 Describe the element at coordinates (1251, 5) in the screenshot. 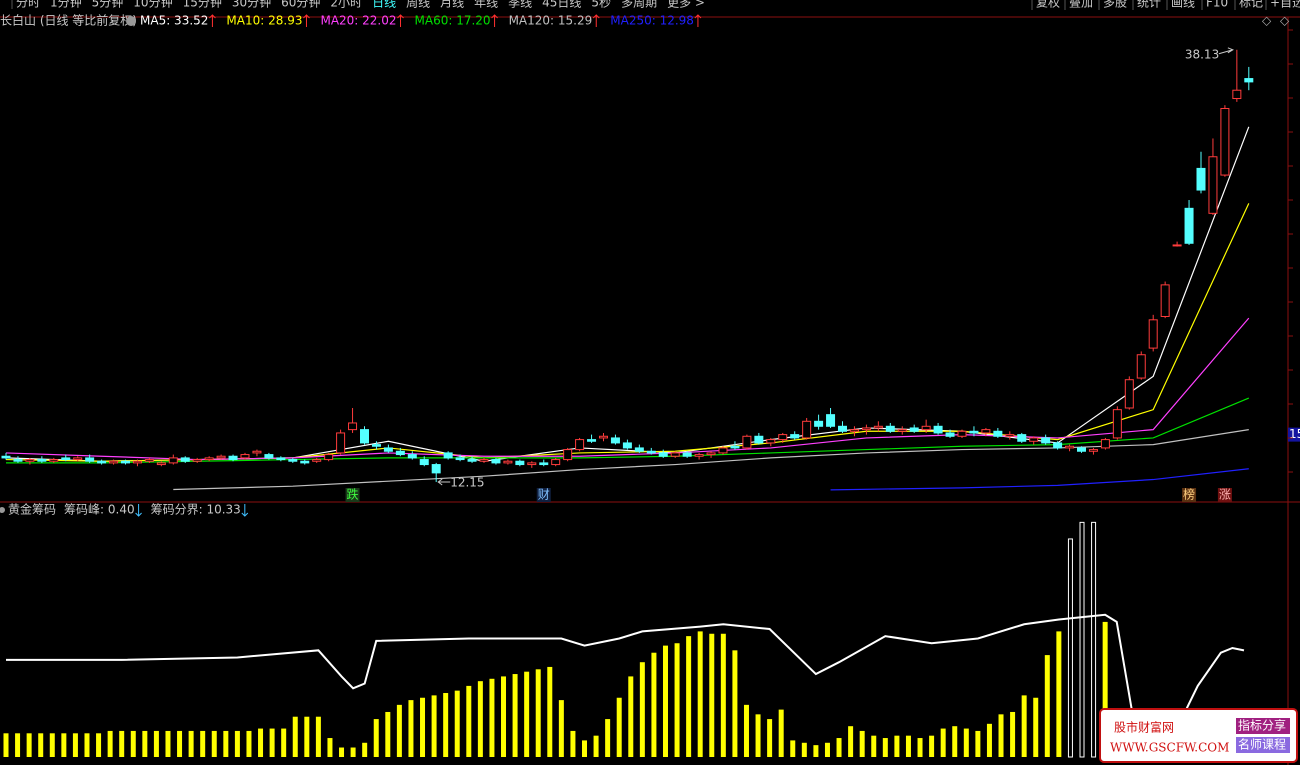

I see `toolbar-button: 标记` at that location.